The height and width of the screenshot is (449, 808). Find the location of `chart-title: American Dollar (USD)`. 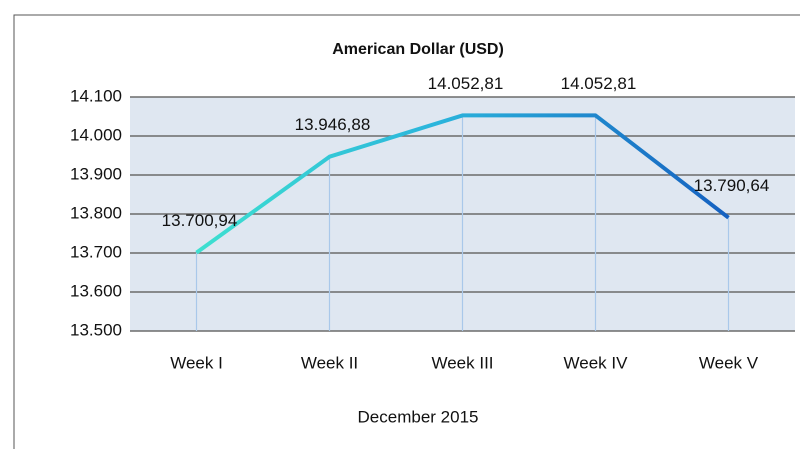

chart-title: American Dollar (USD) is located at coordinates (418, 49).